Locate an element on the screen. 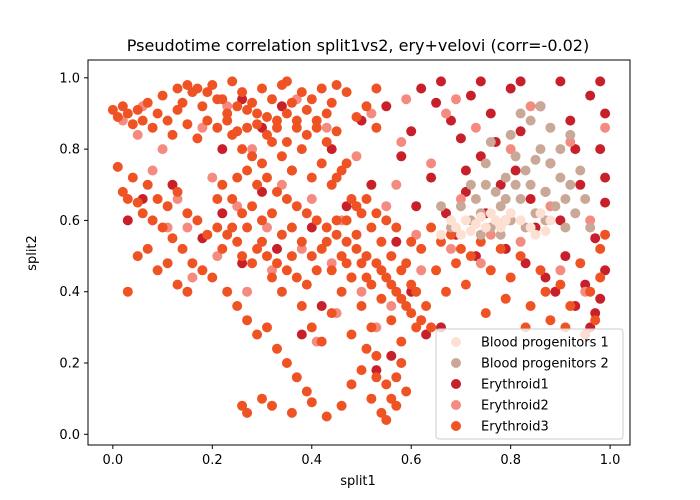 This screenshot has height=500, width=700. legend-marker is located at coordinates (456, 363).